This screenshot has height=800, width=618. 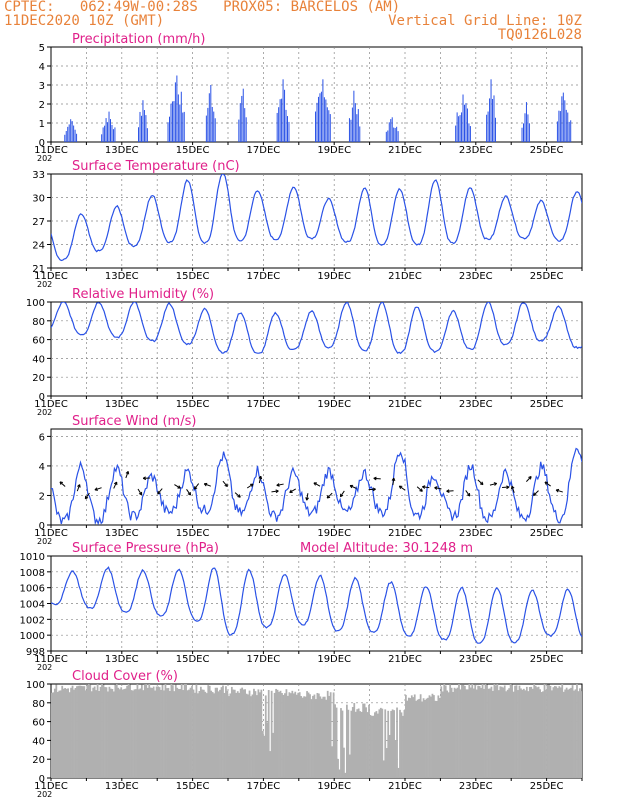 I want to click on x-tick-label: 25DEC, so click(x=547, y=786).